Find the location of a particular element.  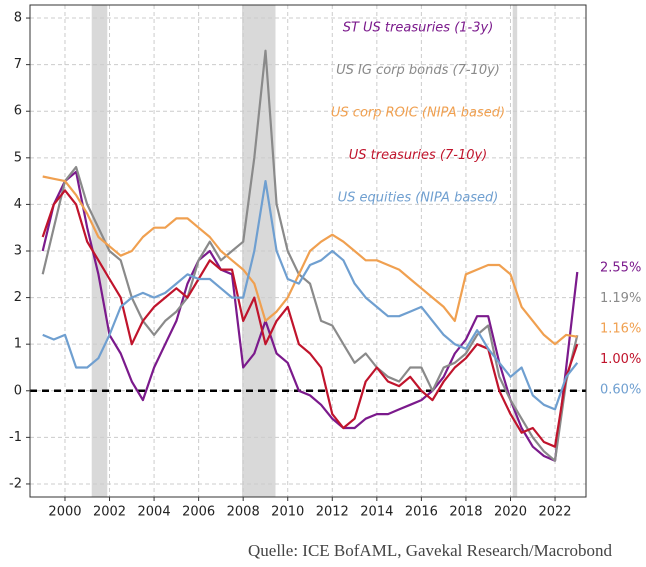

y-tick-label: 4 is located at coordinates (18, 204).